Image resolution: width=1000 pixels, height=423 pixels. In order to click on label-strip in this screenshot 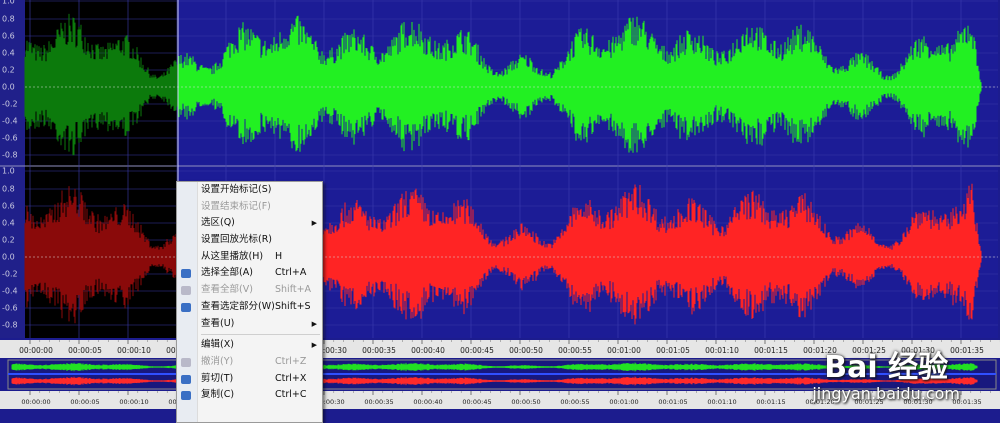, I will do `click(12, 169)`.